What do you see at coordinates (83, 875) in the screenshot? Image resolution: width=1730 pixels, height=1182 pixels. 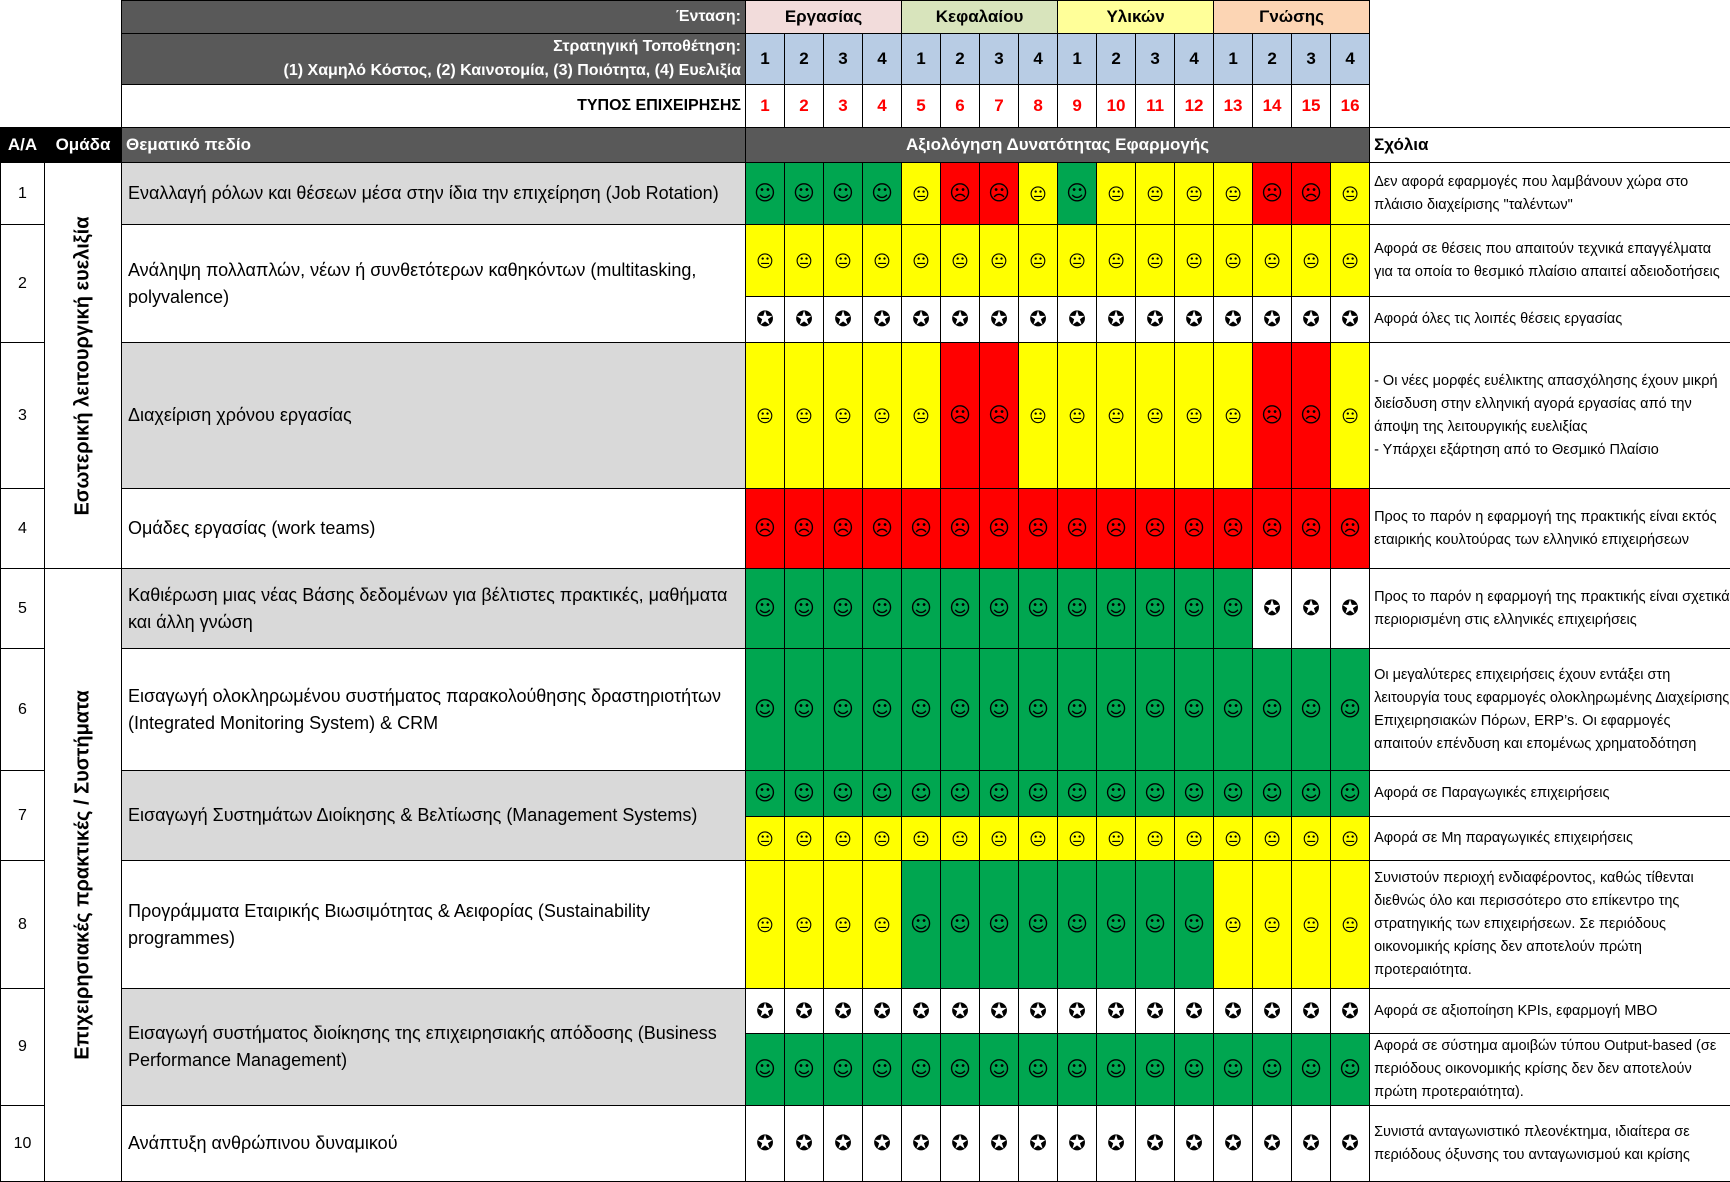 I see `group-cell: Επιχειρησιακές πρακτικές / Συστήματα` at bounding box center [83, 875].